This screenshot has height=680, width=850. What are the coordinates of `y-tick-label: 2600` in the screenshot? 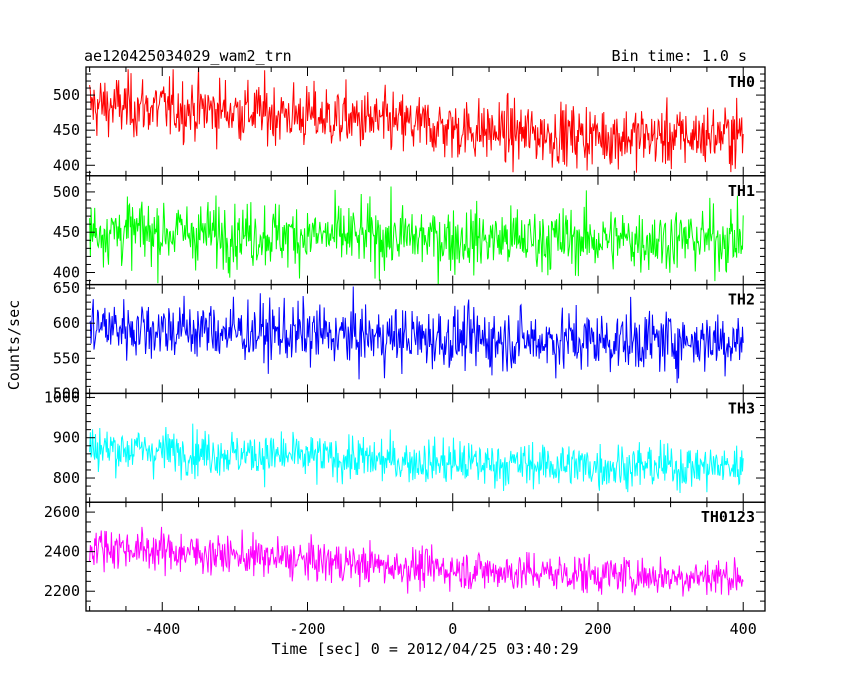 It's located at (62, 512).